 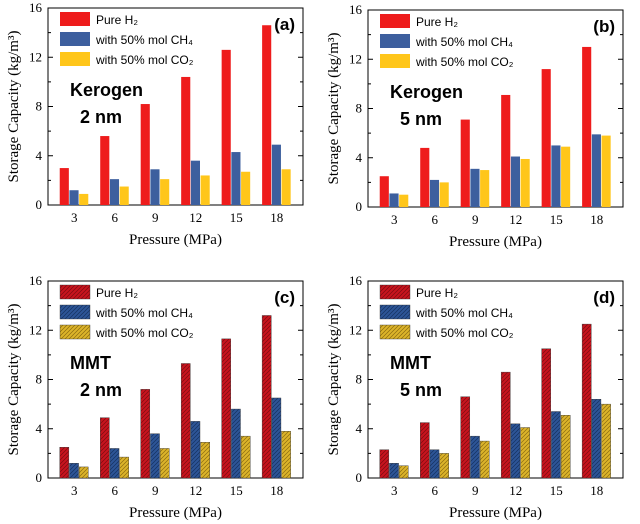 I want to click on panel-label: (c), so click(x=284, y=297).